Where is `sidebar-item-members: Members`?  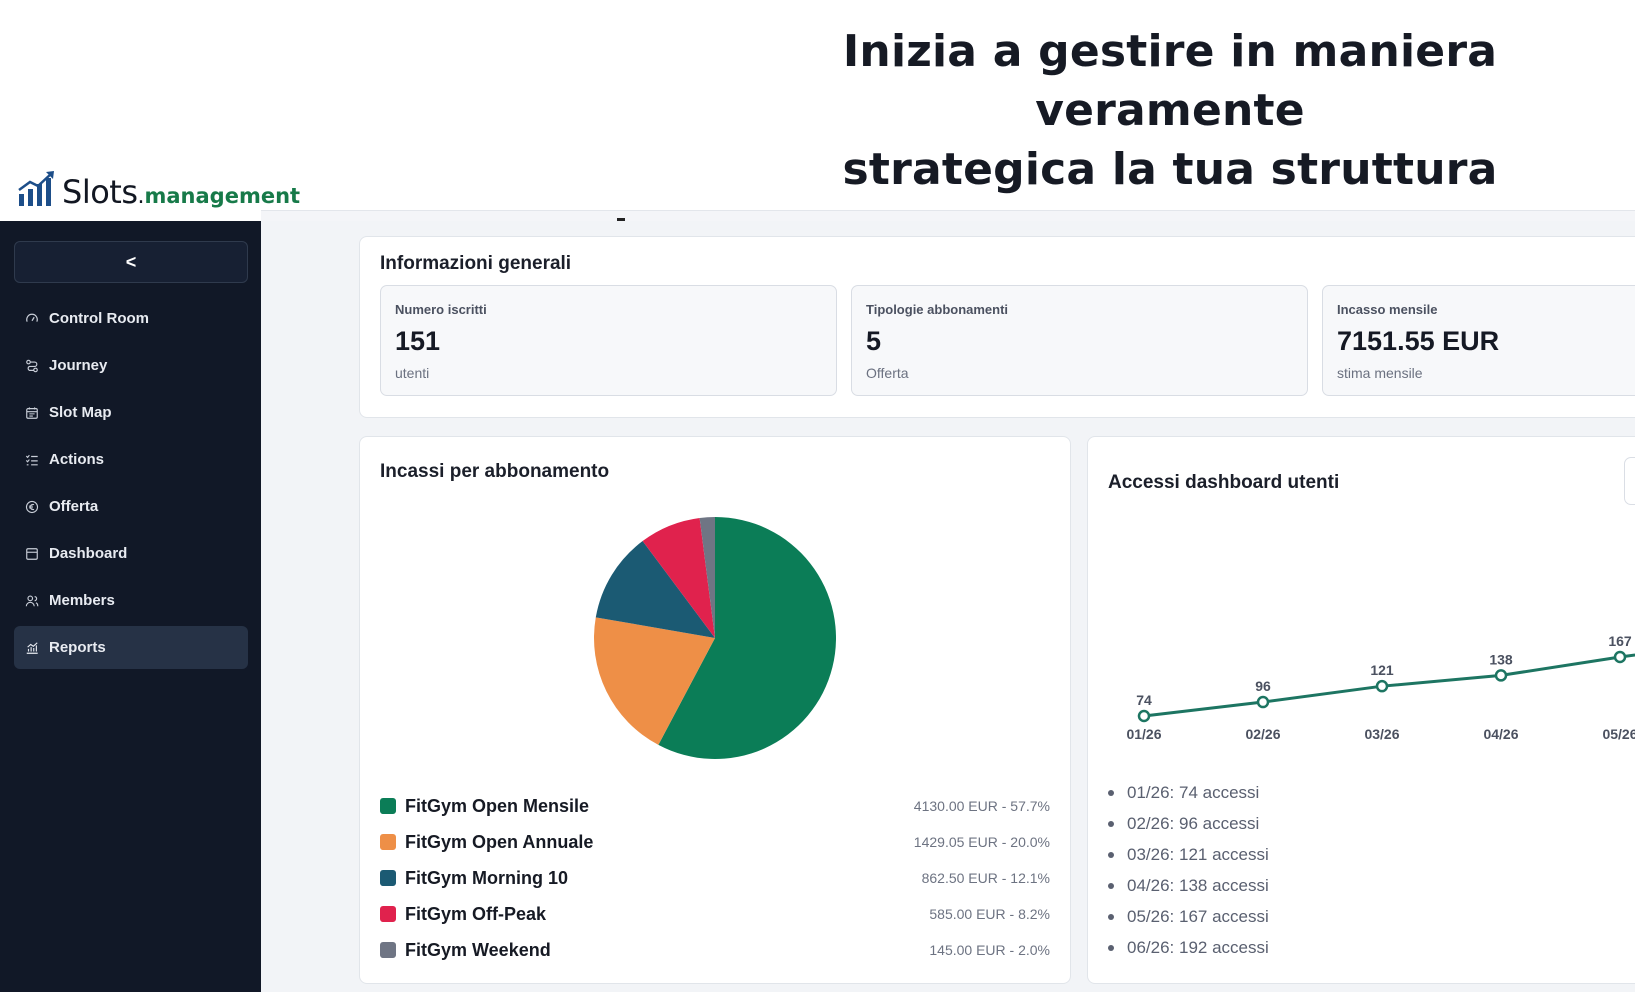 sidebar-item-members: Members is located at coordinates (131, 600).